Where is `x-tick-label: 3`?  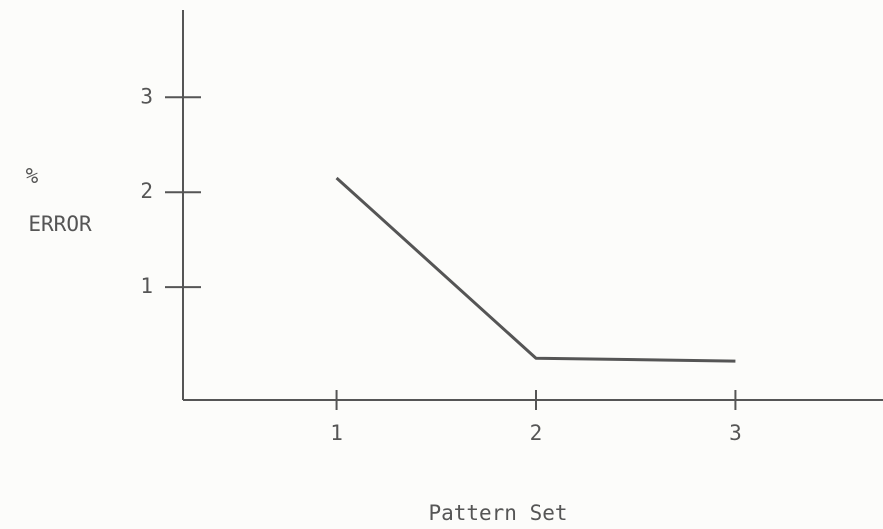
x-tick-label: 3 is located at coordinates (735, 433).